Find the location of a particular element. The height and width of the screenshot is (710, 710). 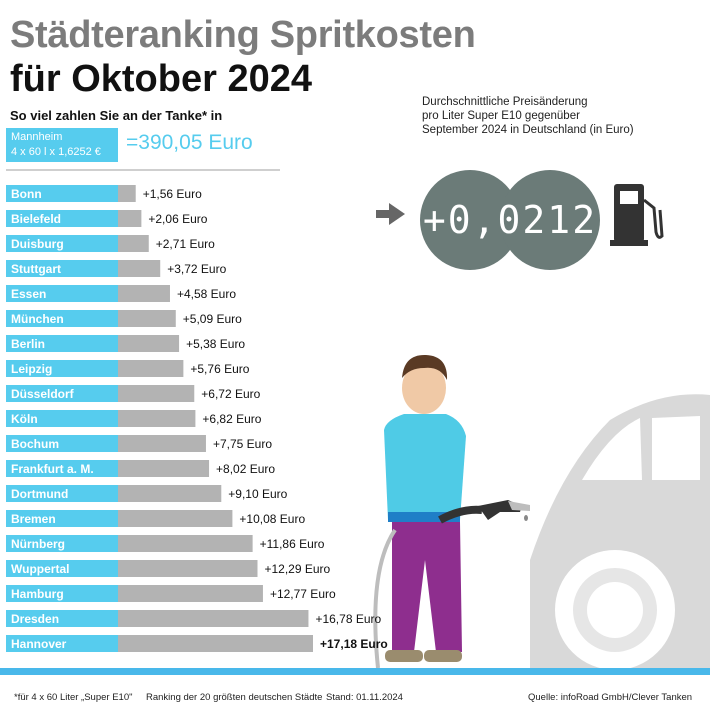

category-label: Bremen is located at coordinates (33, 519).